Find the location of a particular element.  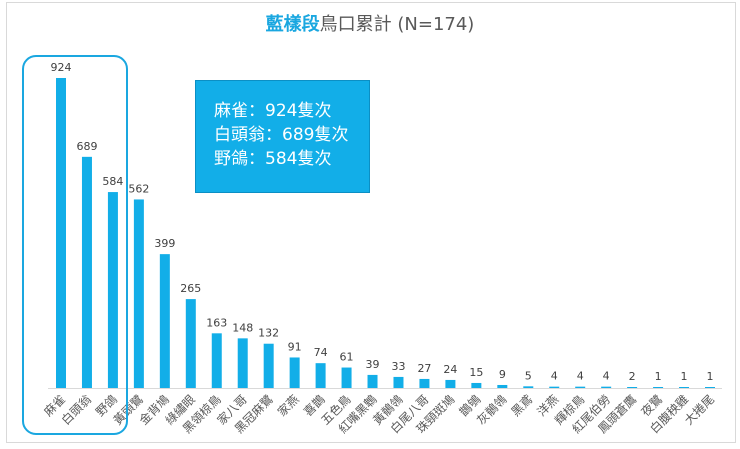

top3-highlight-box is located at coordinates (75, 245).